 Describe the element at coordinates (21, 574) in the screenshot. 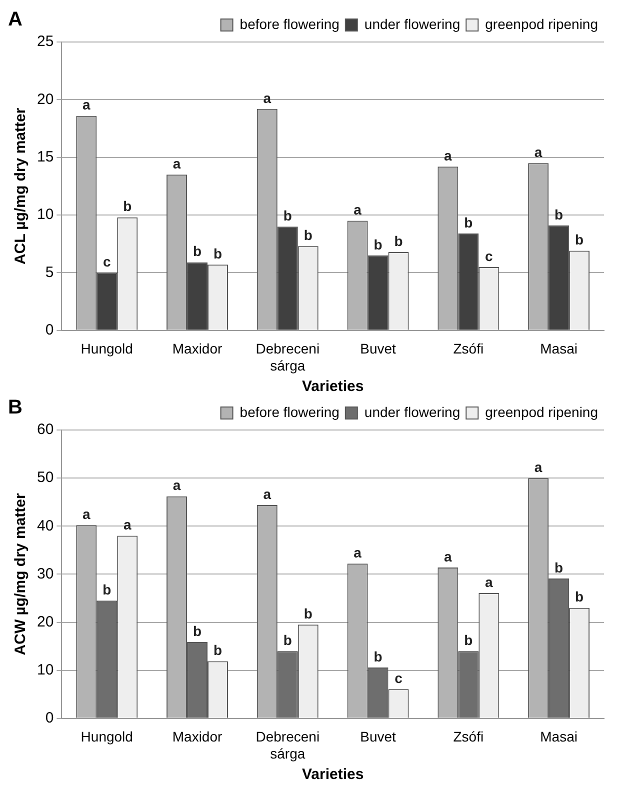

I see `y-axis-title: ACW µg/mg dry matter` at that location.